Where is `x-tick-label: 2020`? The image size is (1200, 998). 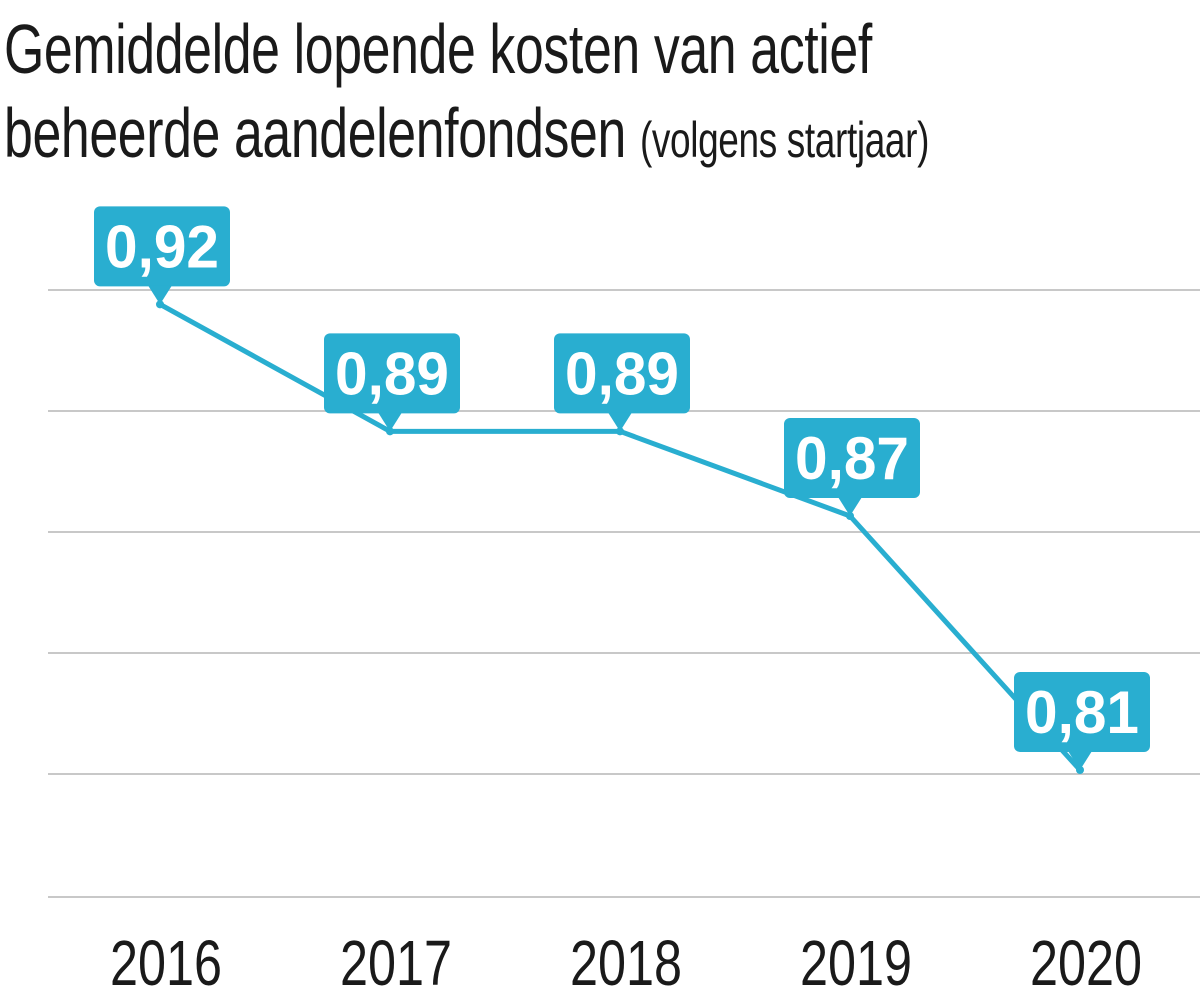 x-tick-label: 2020 is located at coordinates (1086, 962).